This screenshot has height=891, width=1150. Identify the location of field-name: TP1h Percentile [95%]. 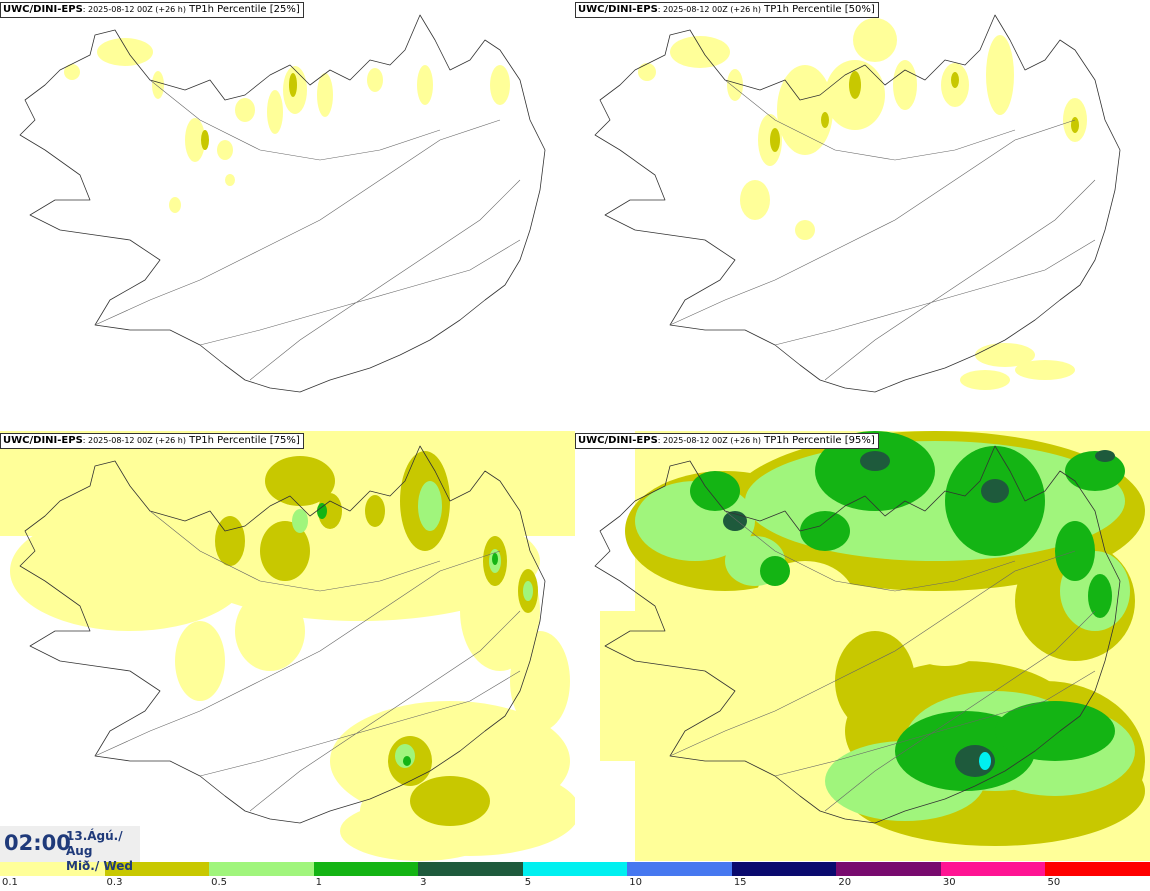
(817, 440).